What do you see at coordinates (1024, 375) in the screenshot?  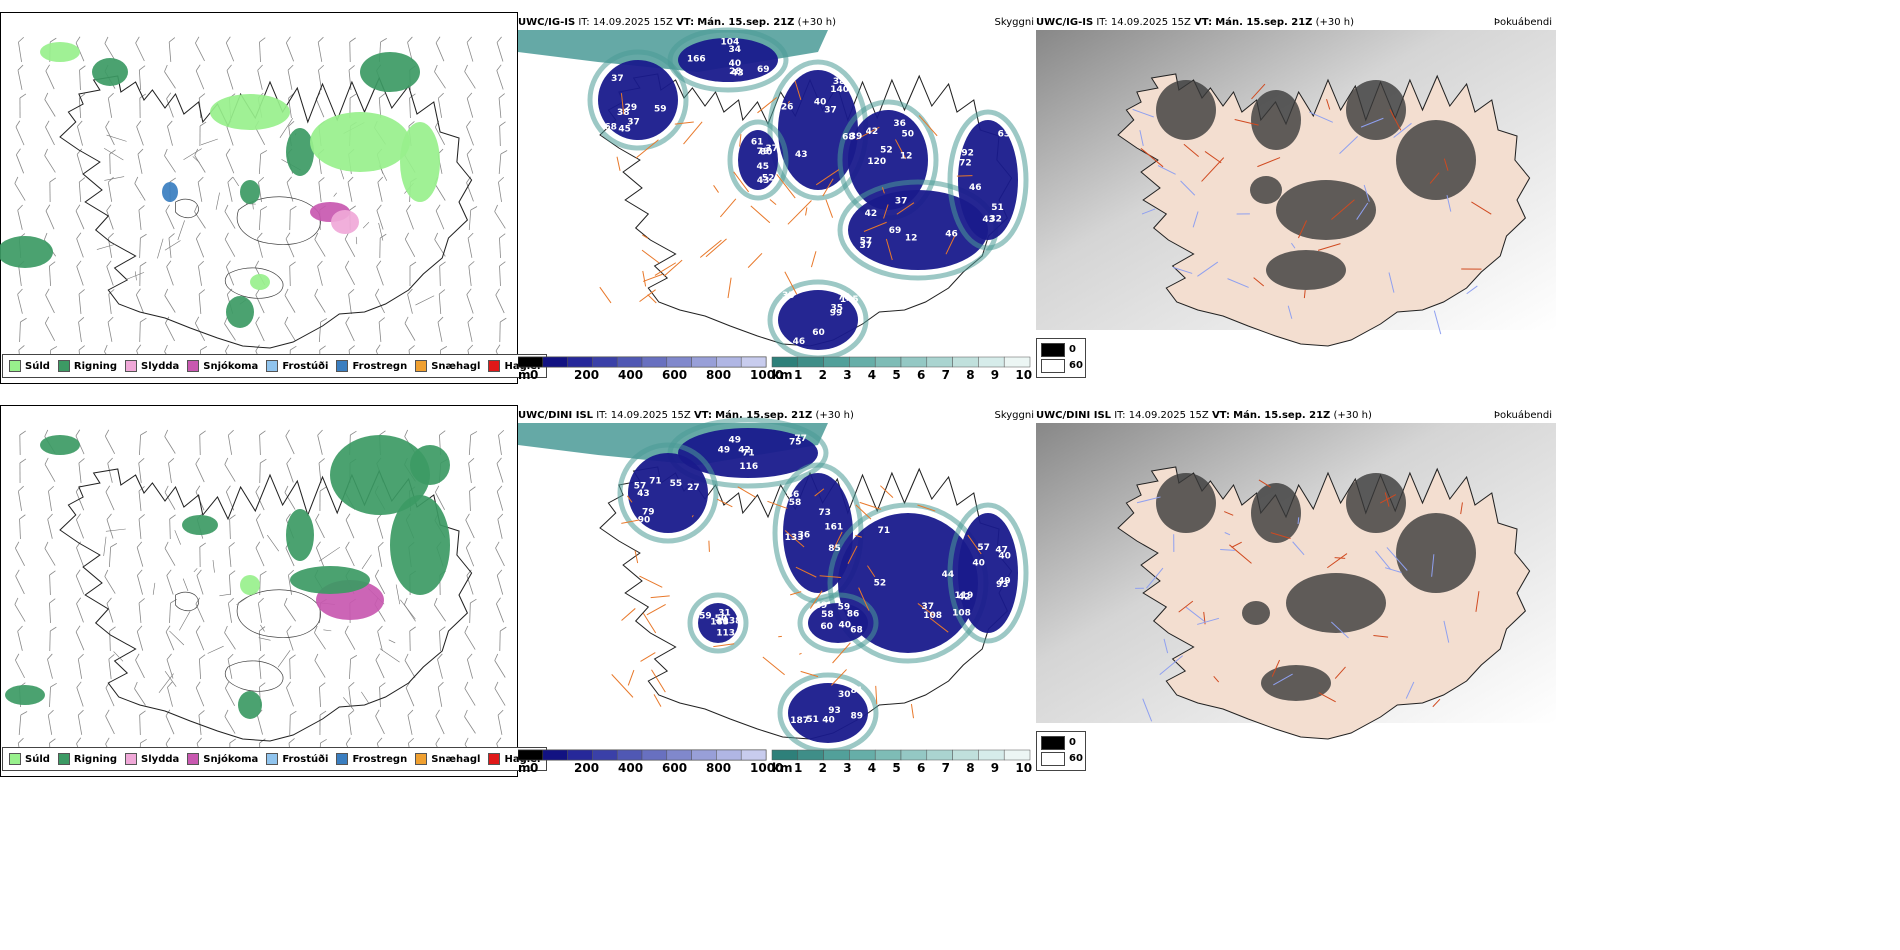 I see `vis-scale-tick: 10` at bounding box center [1024, 375].